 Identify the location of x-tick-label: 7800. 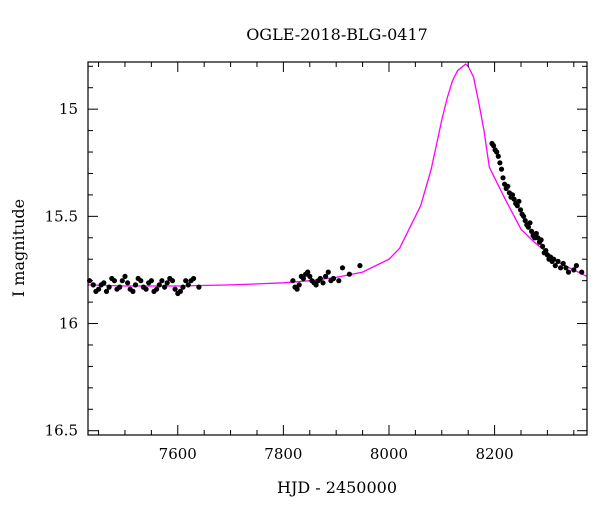
(283, 454).